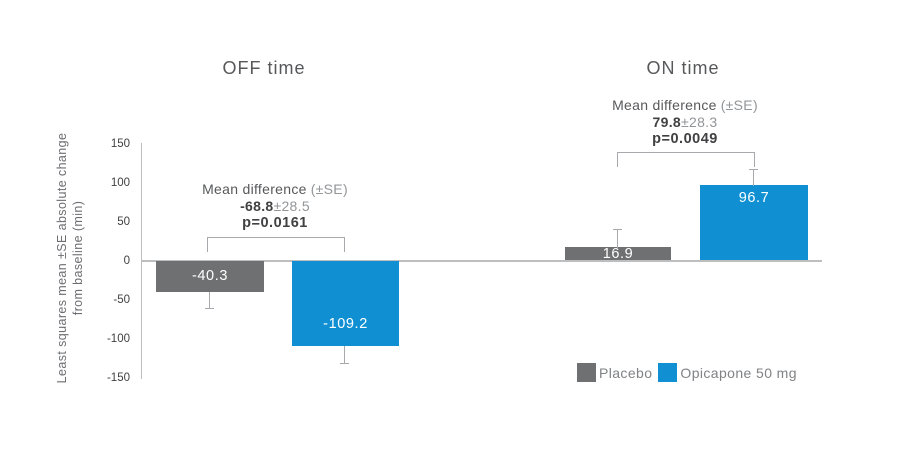 This screenshot has height=452, width=910. I want to click on legend-label-opicapone: Opicapone 50 mg, so click(738, 372).